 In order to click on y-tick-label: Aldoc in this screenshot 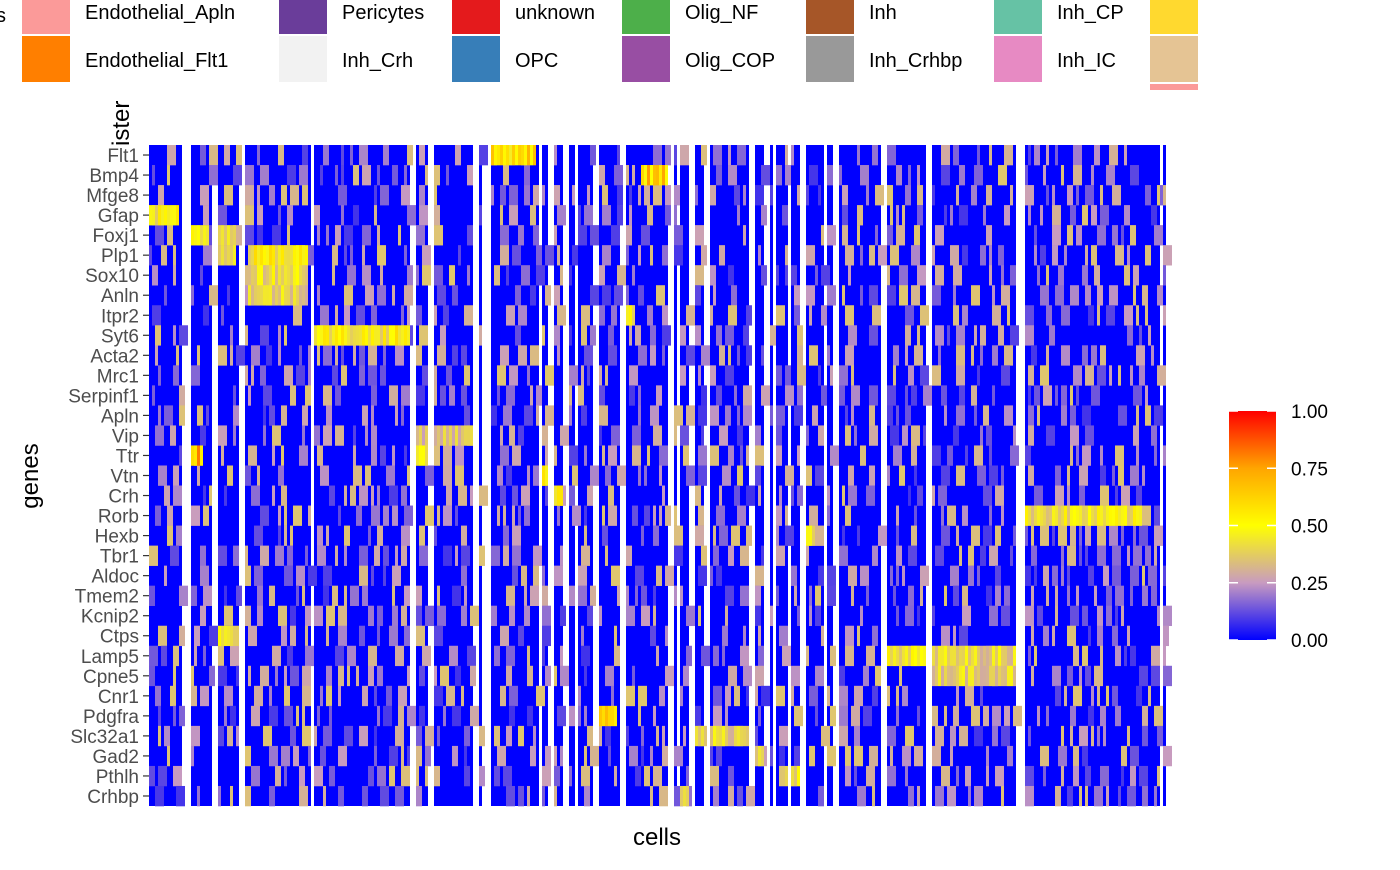, I will do `click(115, 577)`.